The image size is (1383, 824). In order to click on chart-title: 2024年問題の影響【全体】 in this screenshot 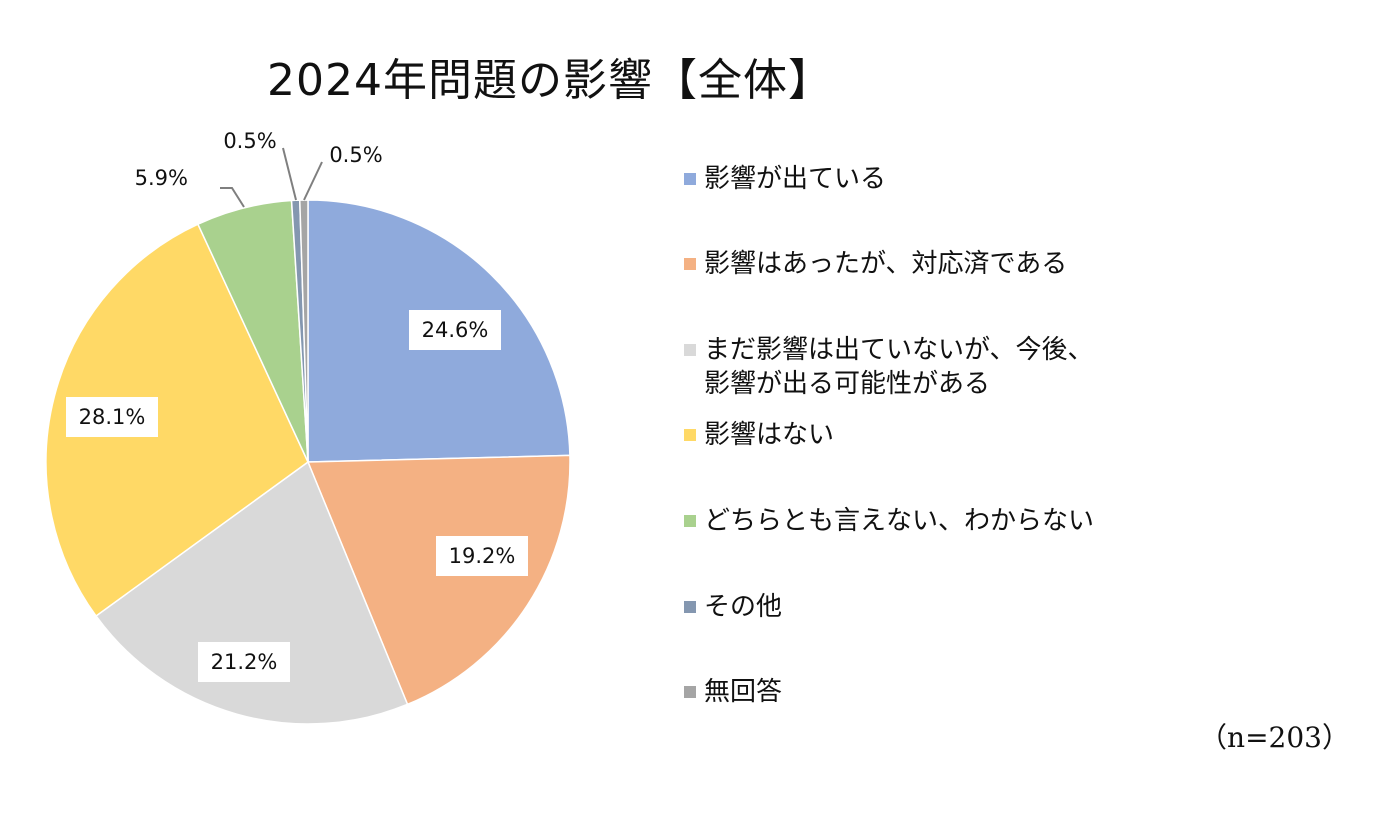, I will do `click(550, 80)`.